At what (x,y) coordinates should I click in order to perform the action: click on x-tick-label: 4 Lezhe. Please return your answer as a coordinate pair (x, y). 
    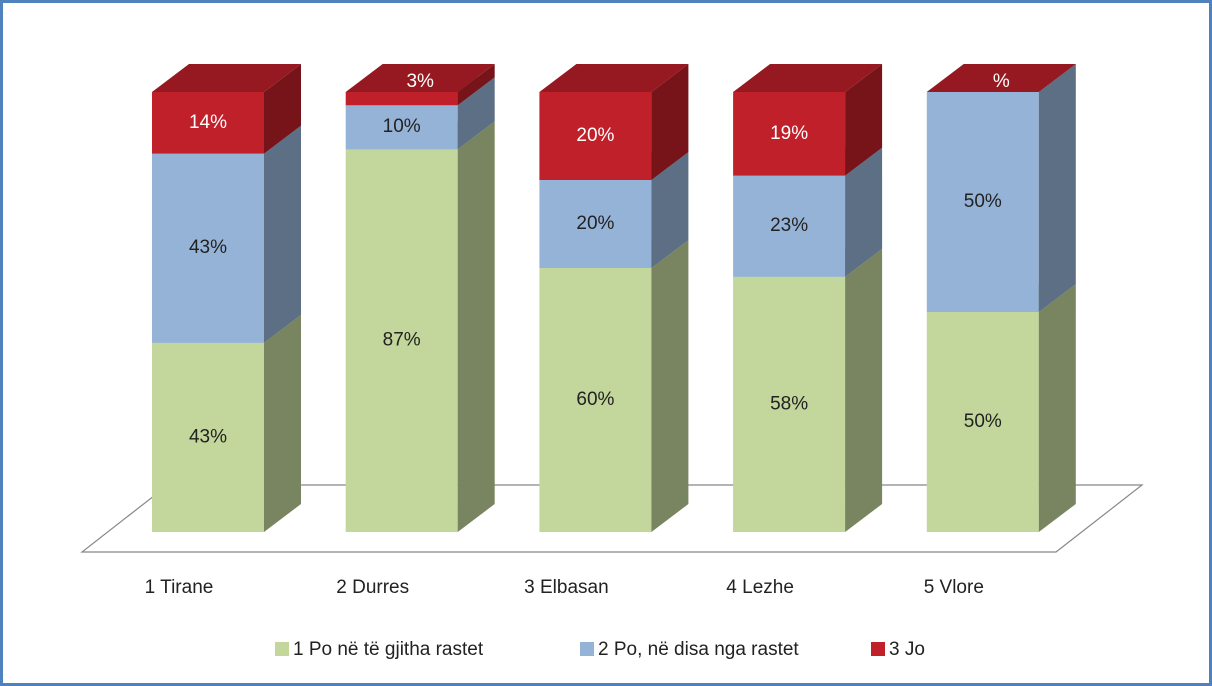
    Looking at the image, I should click on (760, 587).